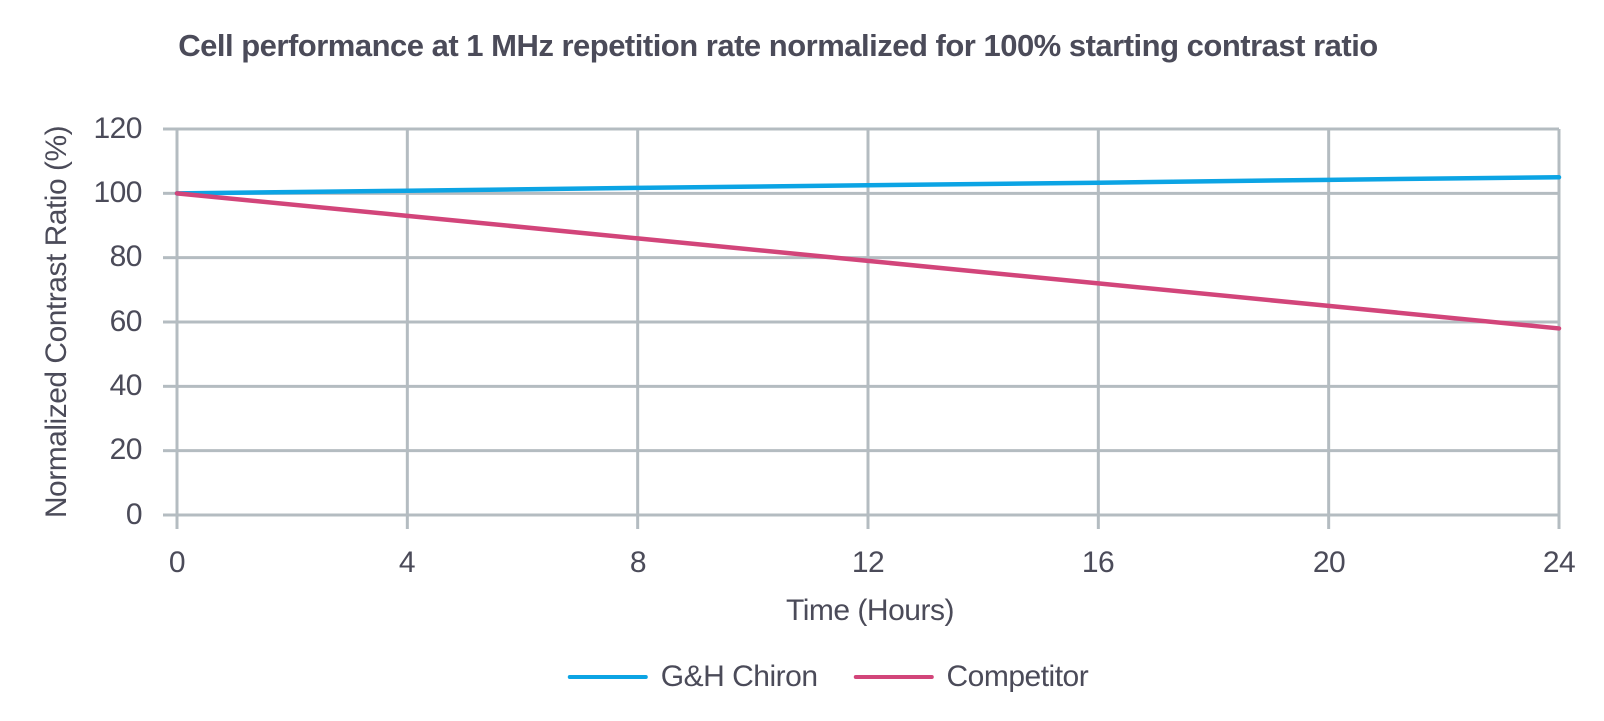 This screenshot has width=1604, height=721. Describe the element at coordinates (407, 562) in the screenshot. I see `x-tick-label: 4` at that location.